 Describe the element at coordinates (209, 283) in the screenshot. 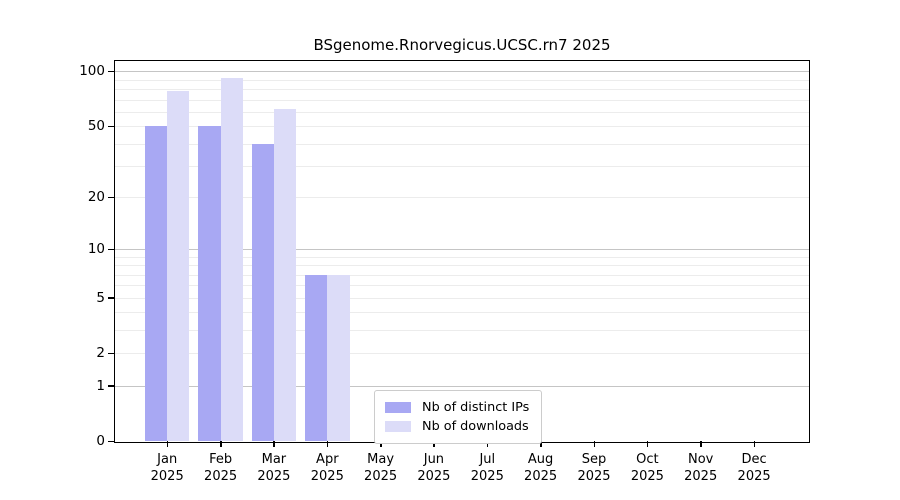

I see `bar-feb-nb-of-distinct-ips` at that location.